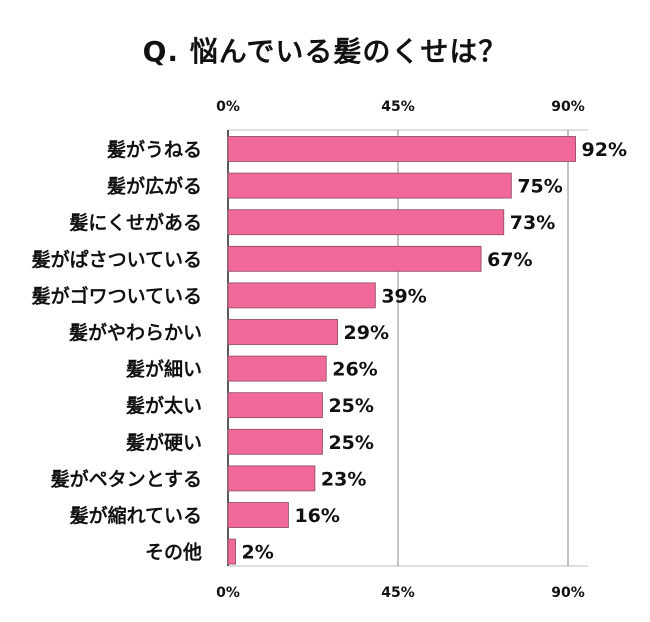 The height and width of the screenshot is (622, 650). Describe the element at coordinates (228, 593) in the screenshot. I see `x-tick-label-bottom-0: 0%` at that location.